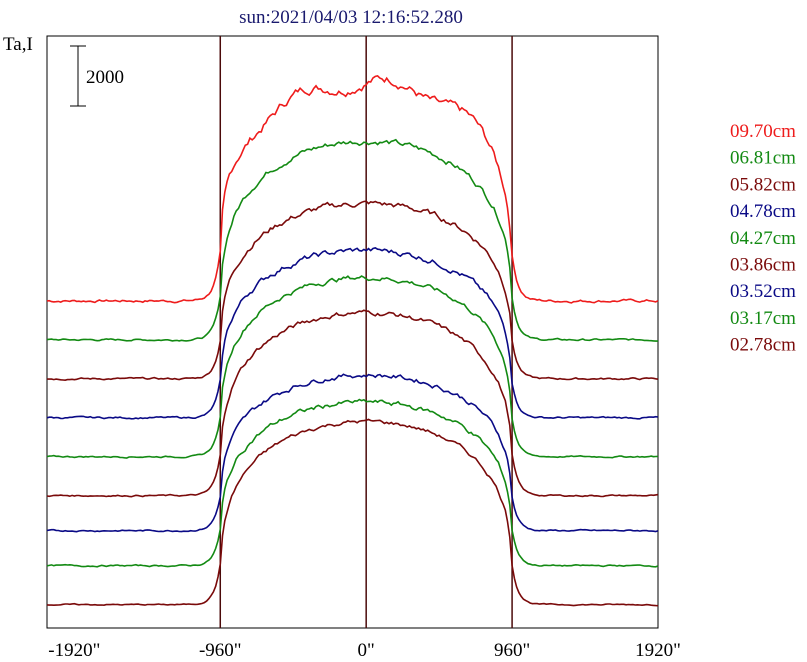  I want to click on scale-bar: 2000, so click(97, 76).